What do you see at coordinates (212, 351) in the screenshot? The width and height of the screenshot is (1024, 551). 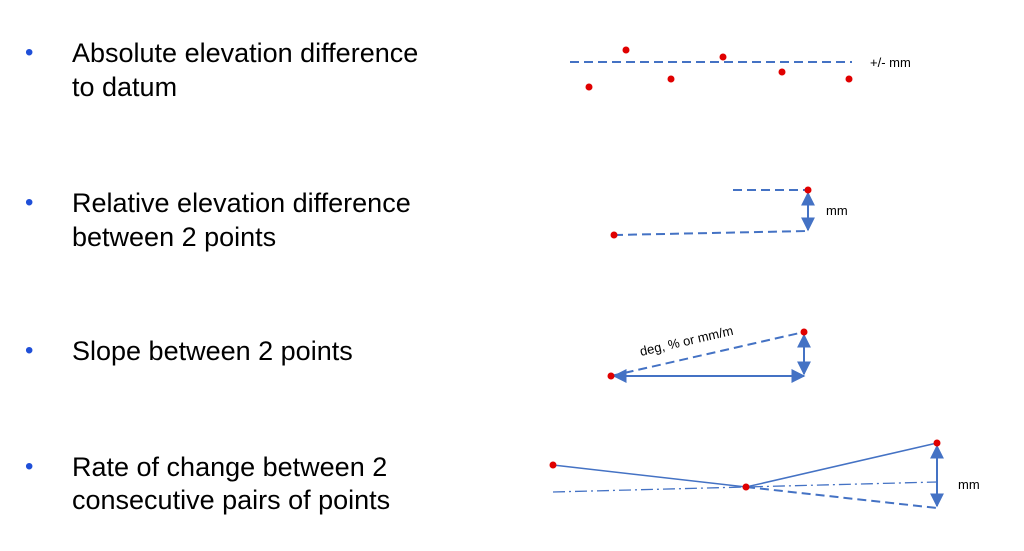 I see `item-text: Slope between 2 points` at bounding box center [212, 351].